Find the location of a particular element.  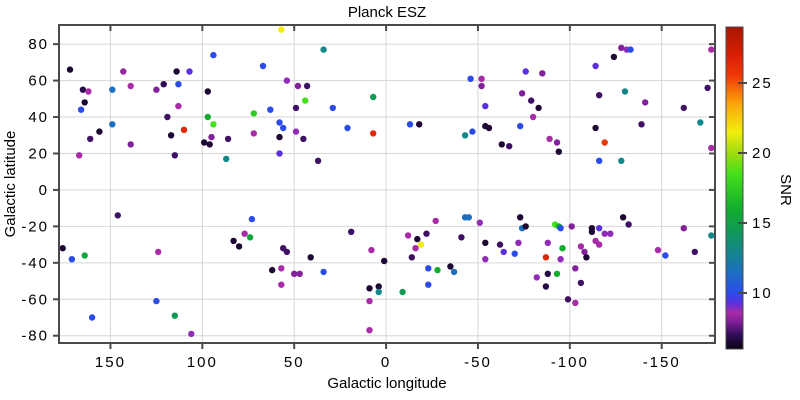

y-tick-label: 0 is located at coordinates (44, 190).